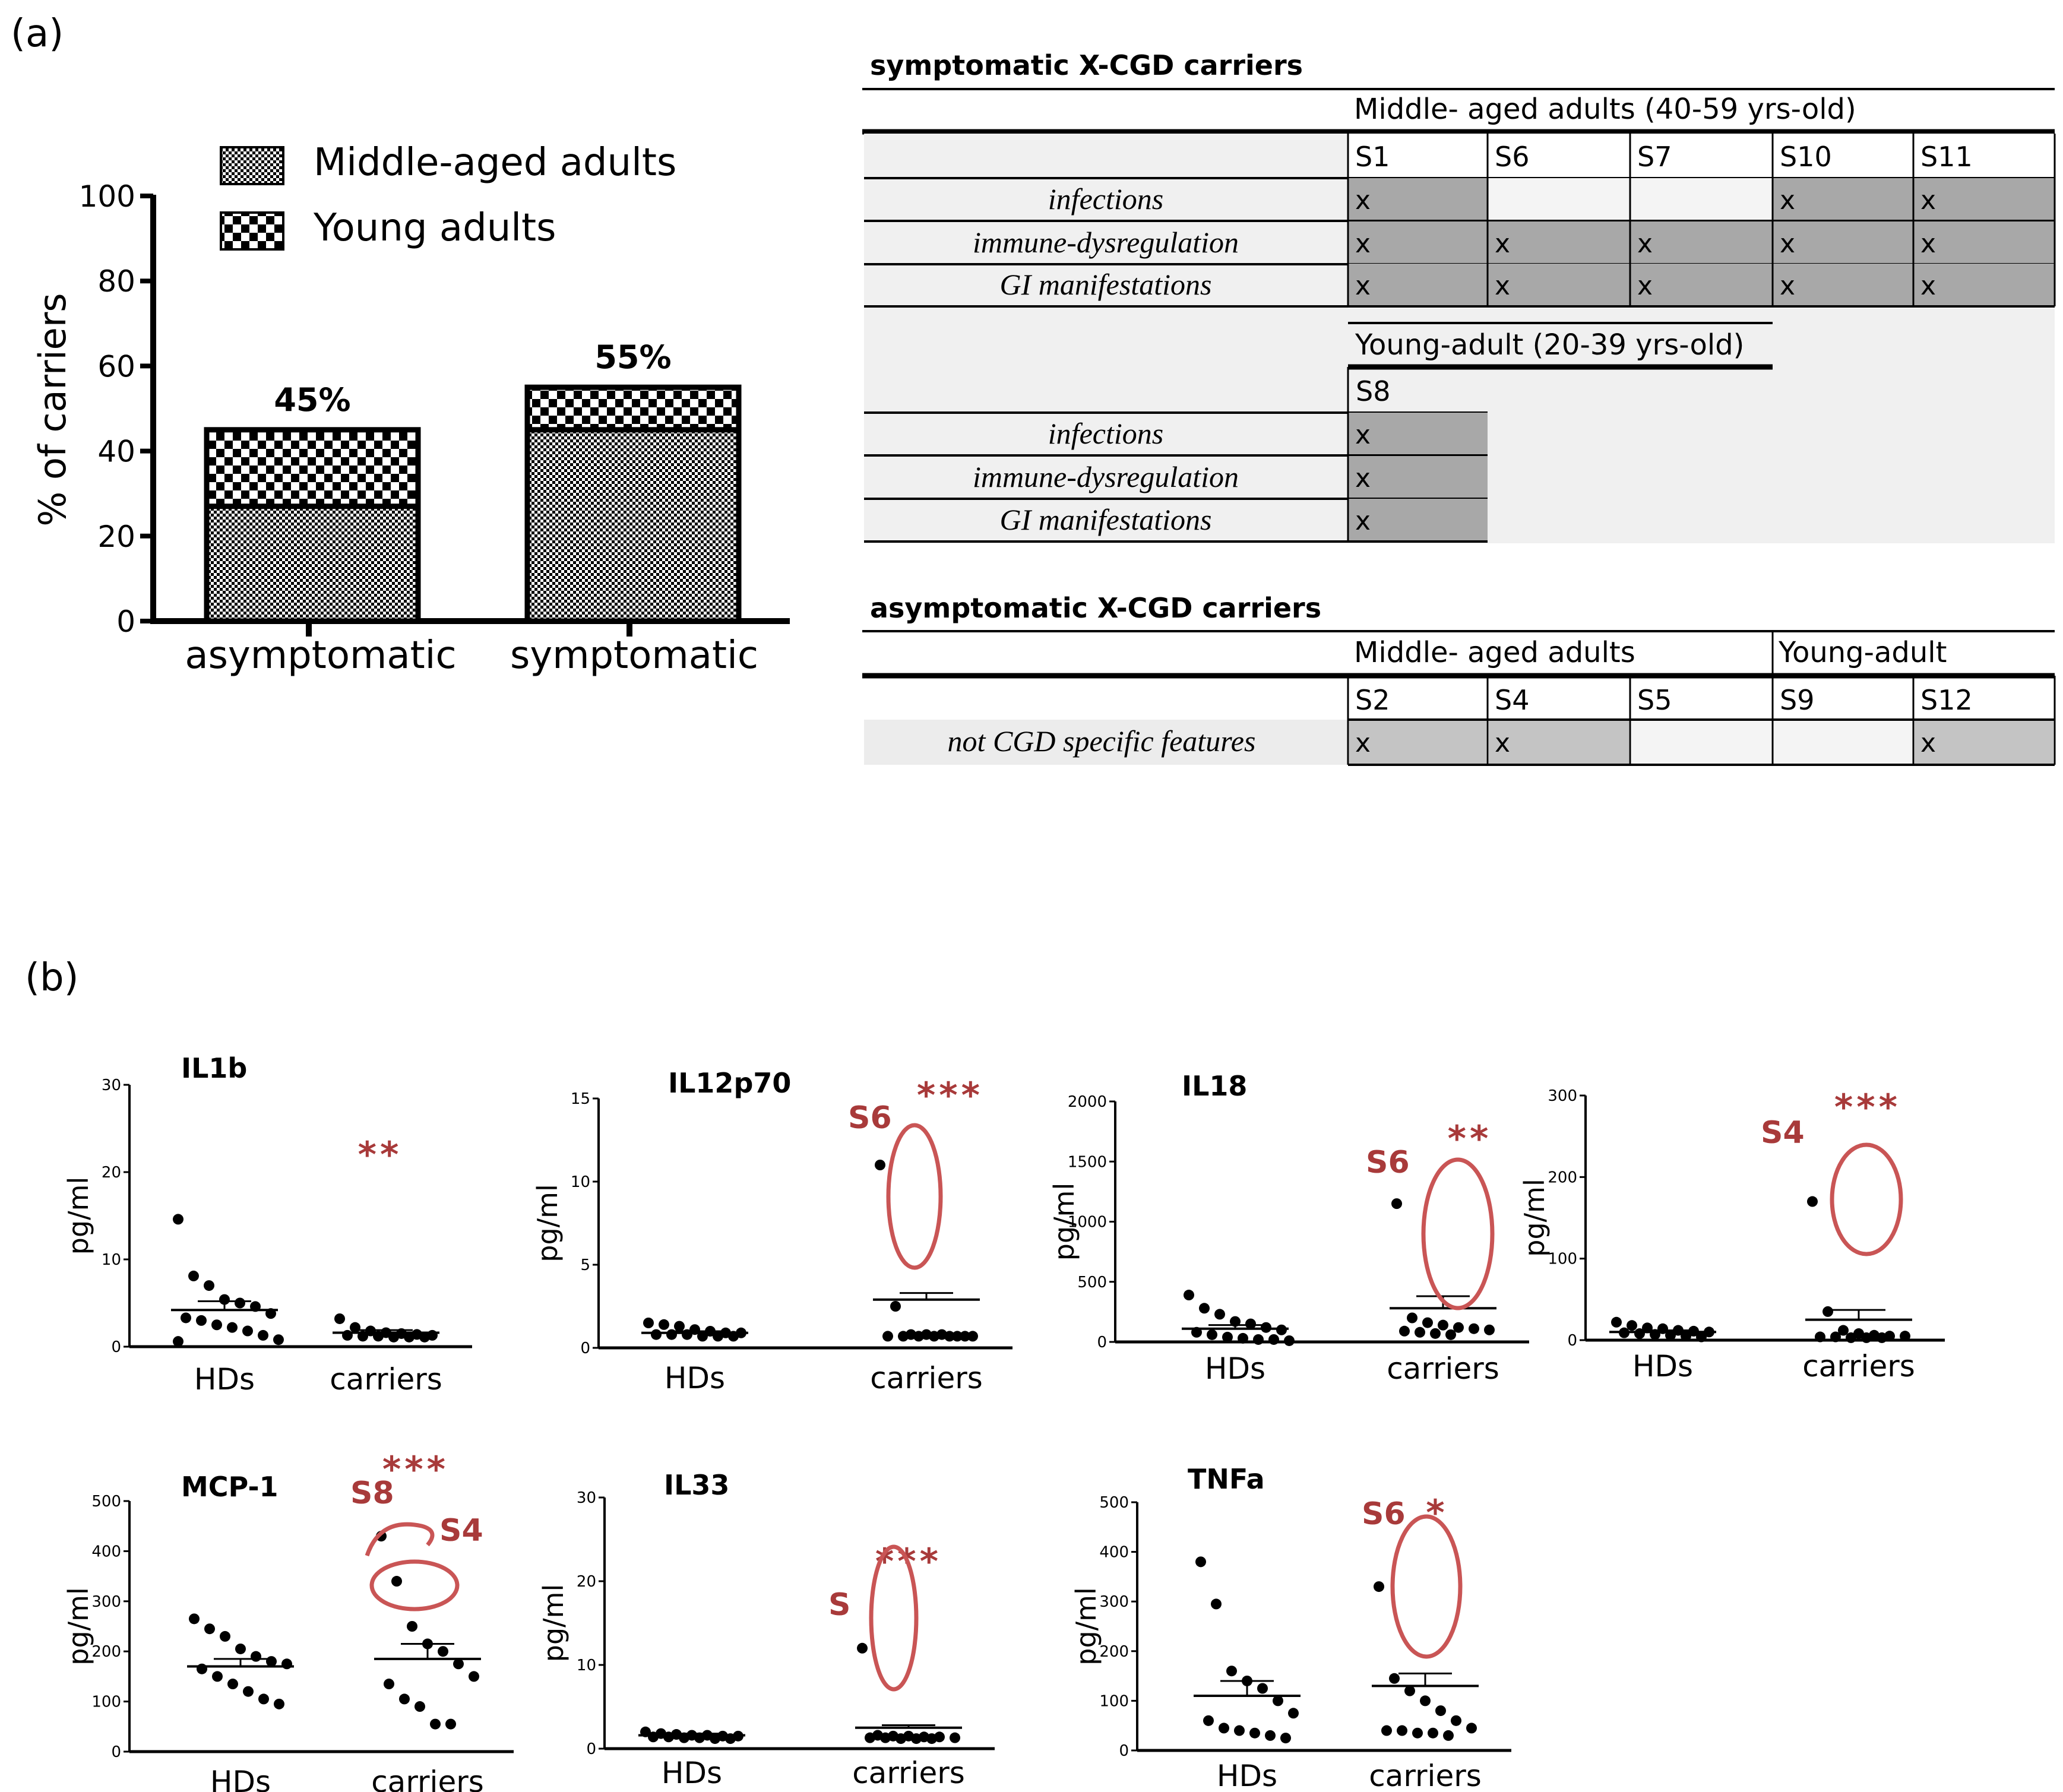 The image size is (2063, 1792). Describe the element at coordinates (106, 1551) in the screenshot. I see `y-tick-label: 400` at that location.